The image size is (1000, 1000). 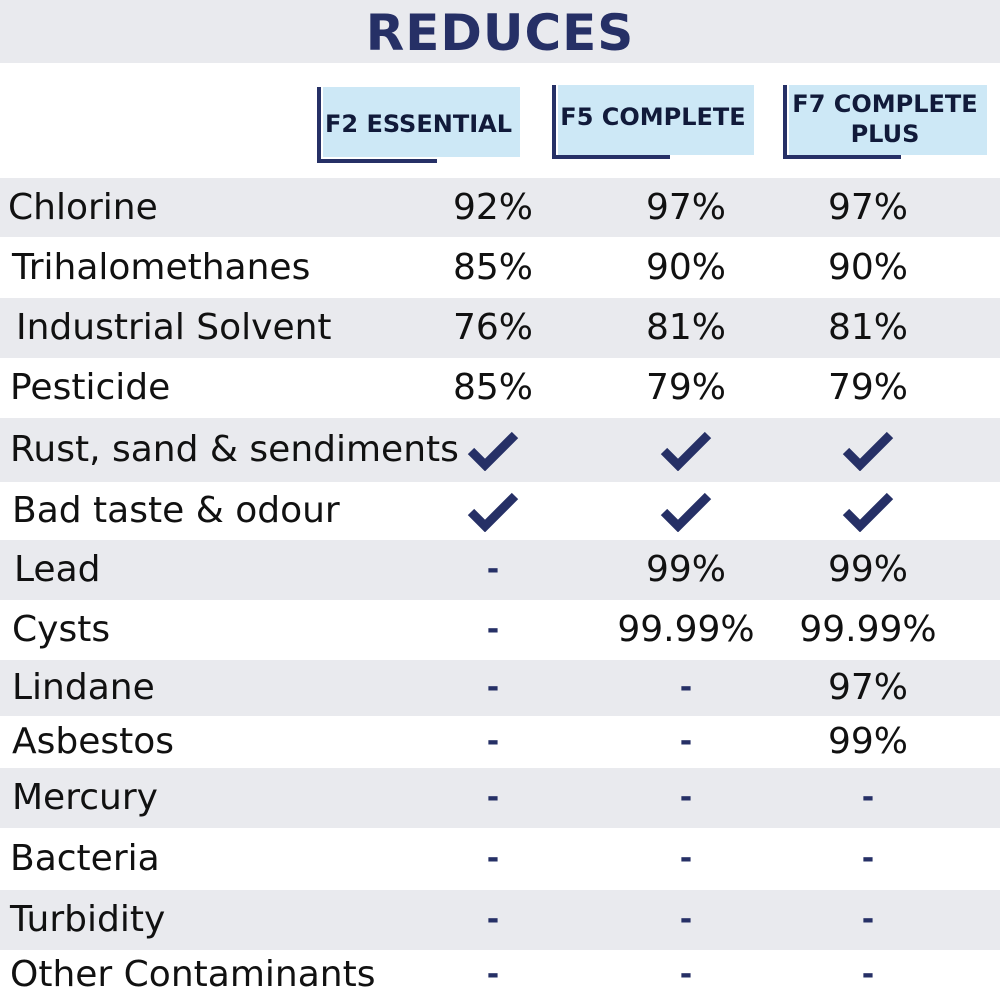 I want to click on table-row: Bad taste & odour, so click(x=500, y=511).